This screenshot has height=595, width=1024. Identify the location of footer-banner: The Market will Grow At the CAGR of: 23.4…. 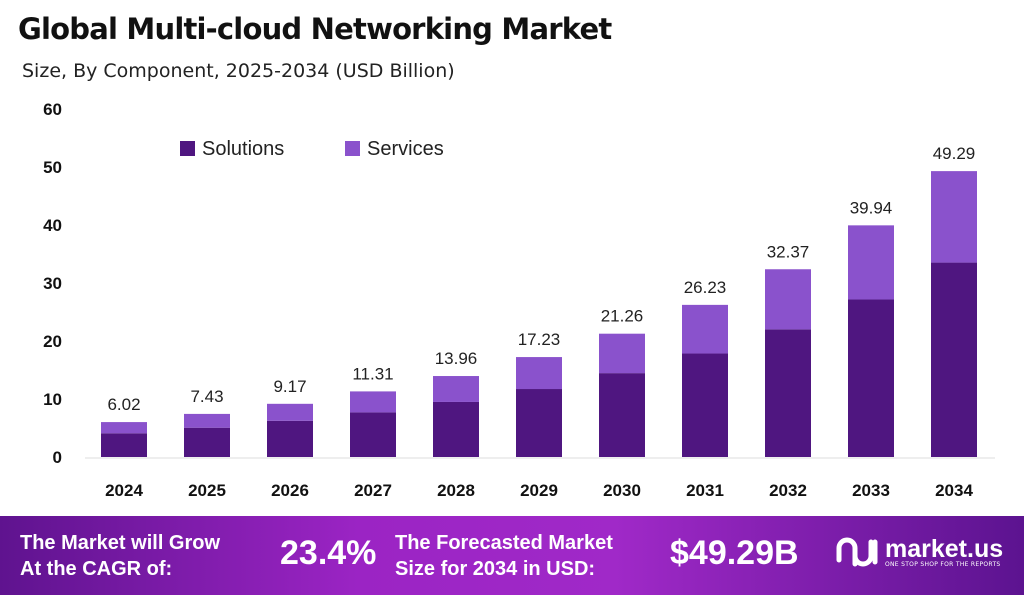
(512, 555).